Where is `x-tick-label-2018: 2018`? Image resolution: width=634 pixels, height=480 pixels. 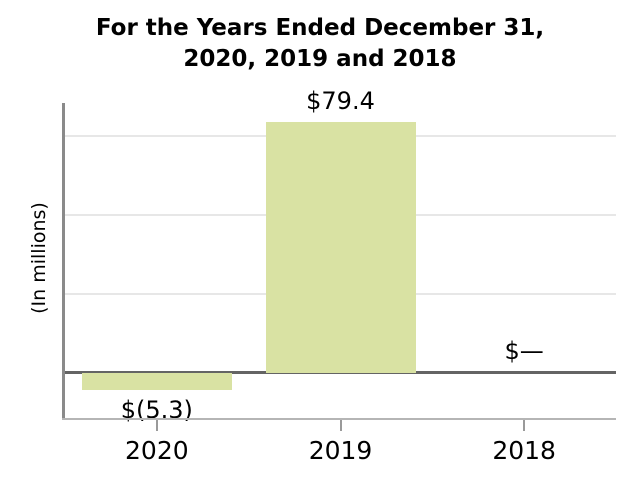 x-tick-label-2018: 2018 is located at coordinates (524, 450).